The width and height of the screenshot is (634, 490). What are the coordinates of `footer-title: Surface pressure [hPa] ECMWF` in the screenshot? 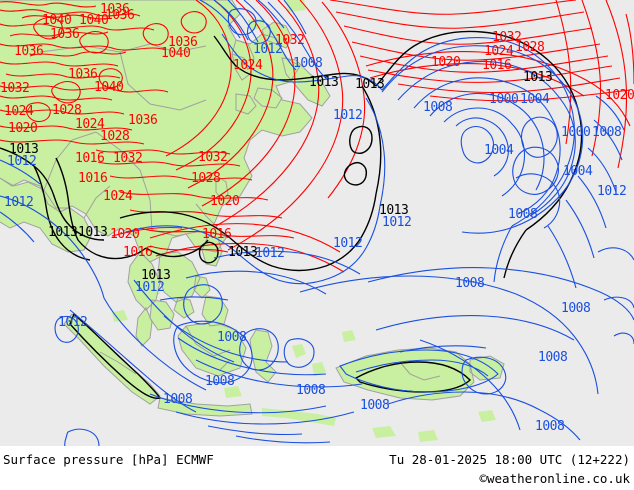 It's located at (108, 459).